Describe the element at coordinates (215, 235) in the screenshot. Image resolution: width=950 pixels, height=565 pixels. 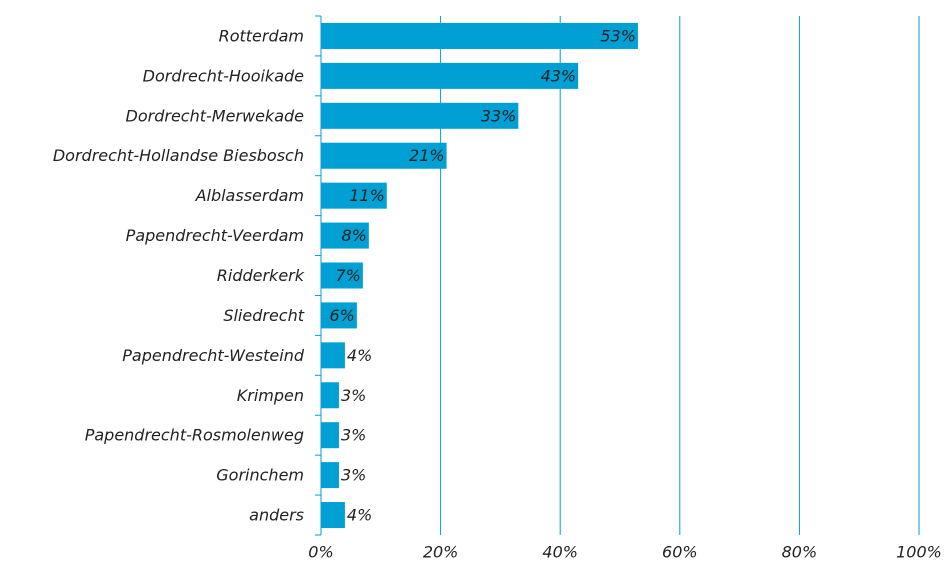
I see `y-tick-label: Papendrecht-Veerdam` at that location.